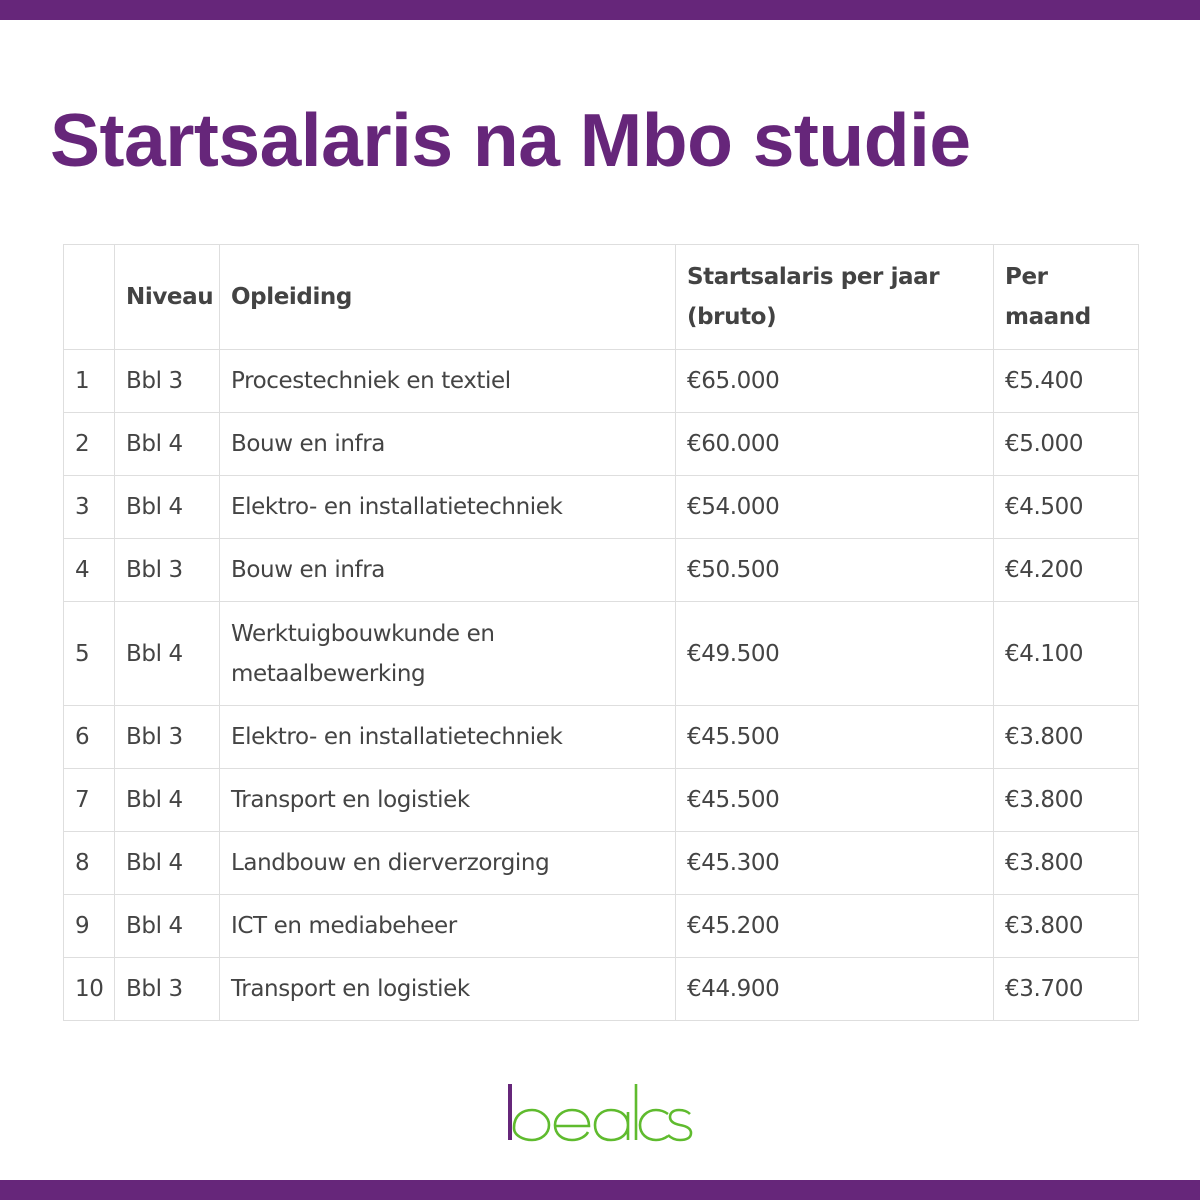 Image resolution: width=1200 pixels, height=1200 pixels. What do you see at coordinates (611, 1125) in the screenshot?
I see `logo-letter-a` at bounding box center [611, 1125].